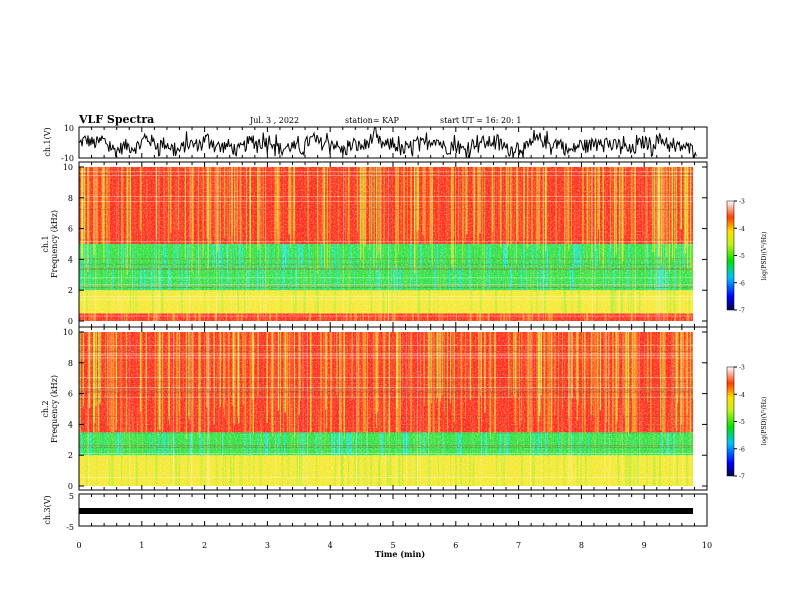 The image size is (792, 612). I want to click on station-label: station= KAP, so click(372, 120).